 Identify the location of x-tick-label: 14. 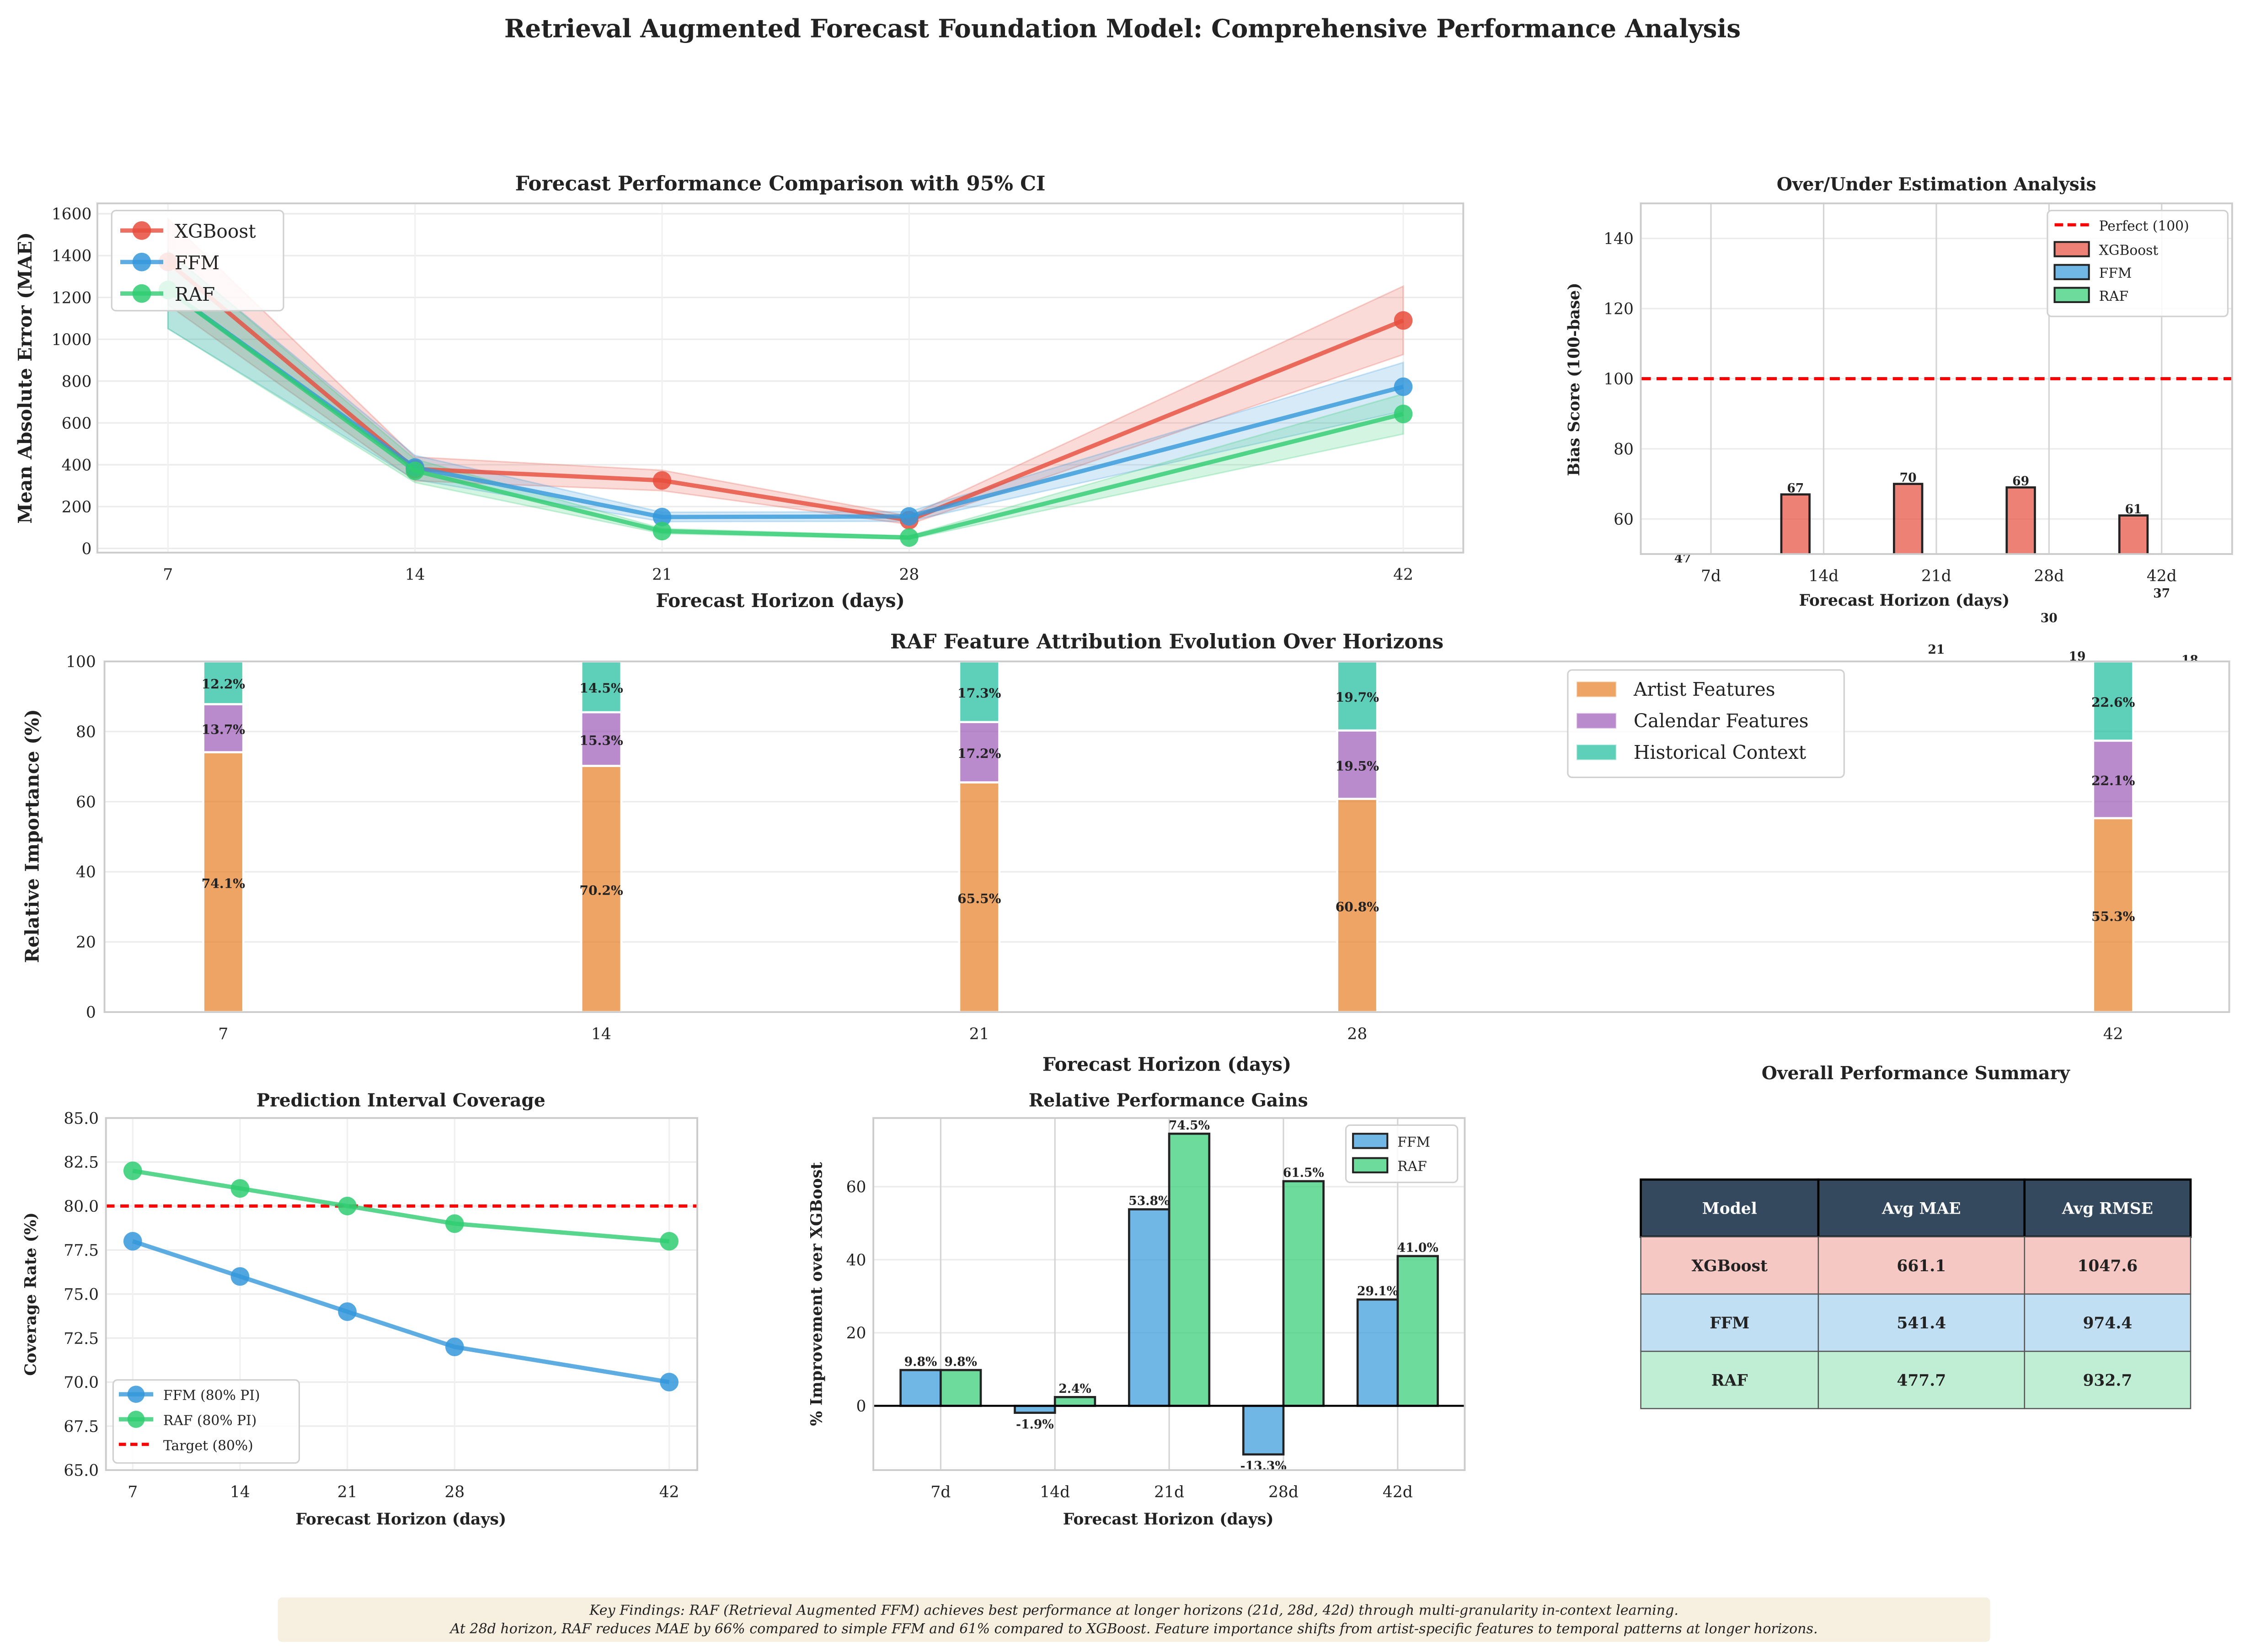
(415, 574).